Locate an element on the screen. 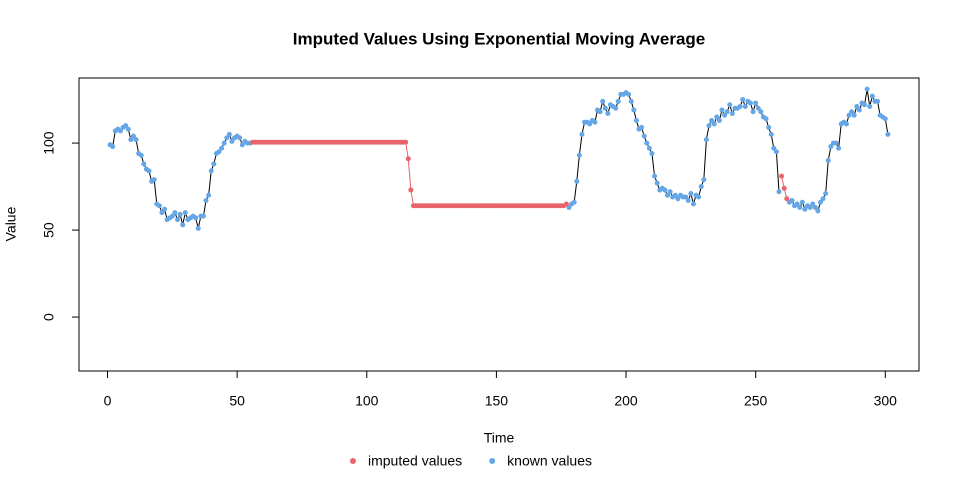  x-tick-label: 150 is located at coordinates (497, 401).